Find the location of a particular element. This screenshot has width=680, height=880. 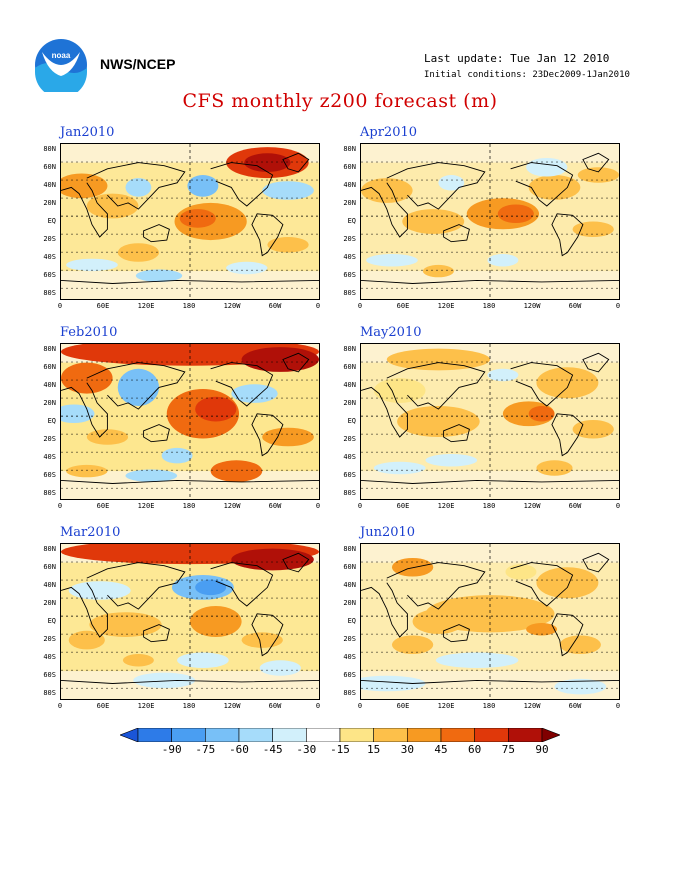

latitude-label: 20S is located at coordinates (49, 639).